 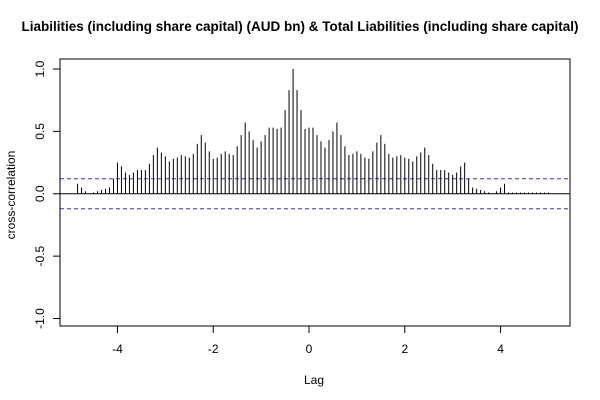 I want to click on x-tick-label: -4, so click(x=117, y=349).